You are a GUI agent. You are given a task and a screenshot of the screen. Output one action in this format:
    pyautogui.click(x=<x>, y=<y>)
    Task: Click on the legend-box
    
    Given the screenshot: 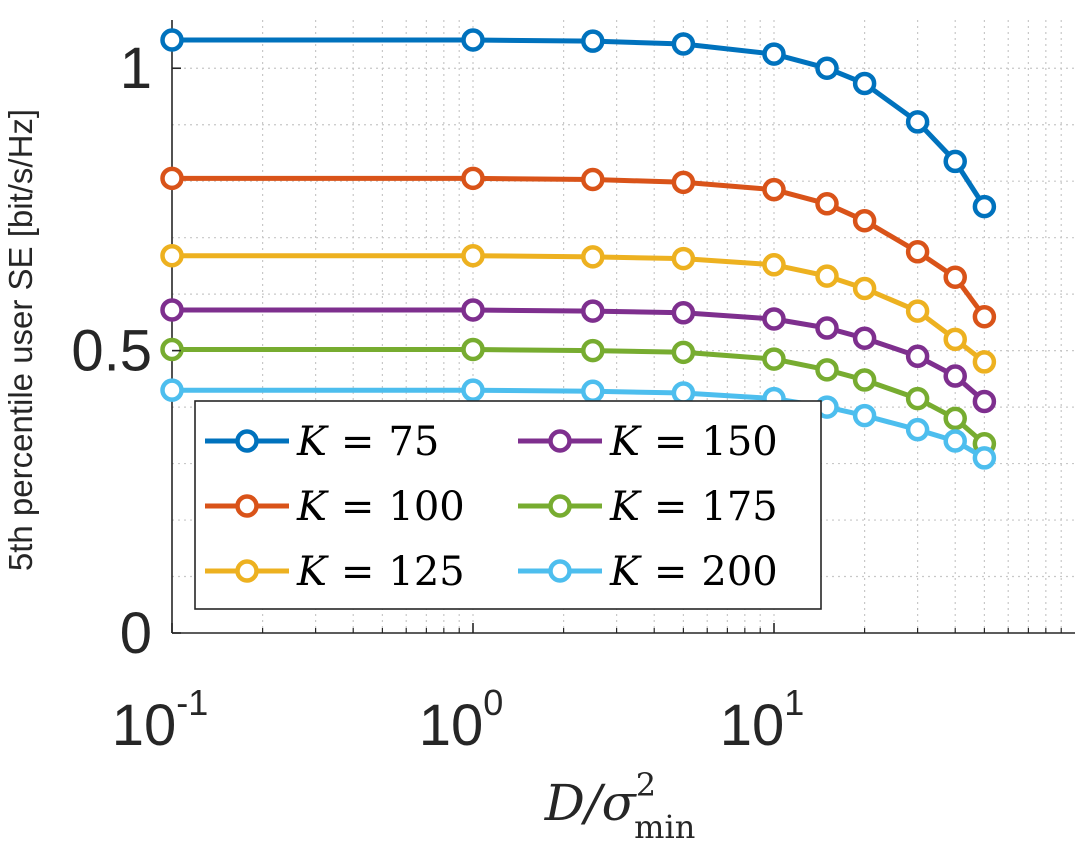 What is the action you would take?
    pyautogui.click(x=508, y=505)
    